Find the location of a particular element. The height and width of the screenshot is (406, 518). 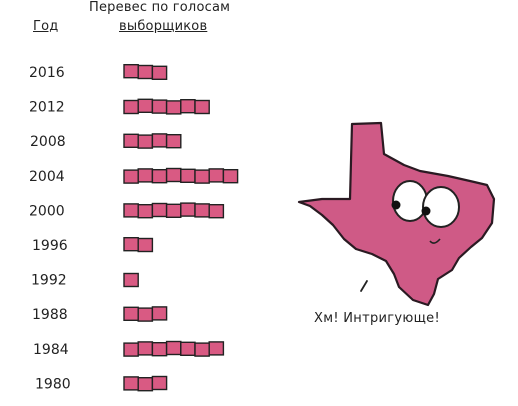

year-label: 1980 is located at coordinates (53, 384).